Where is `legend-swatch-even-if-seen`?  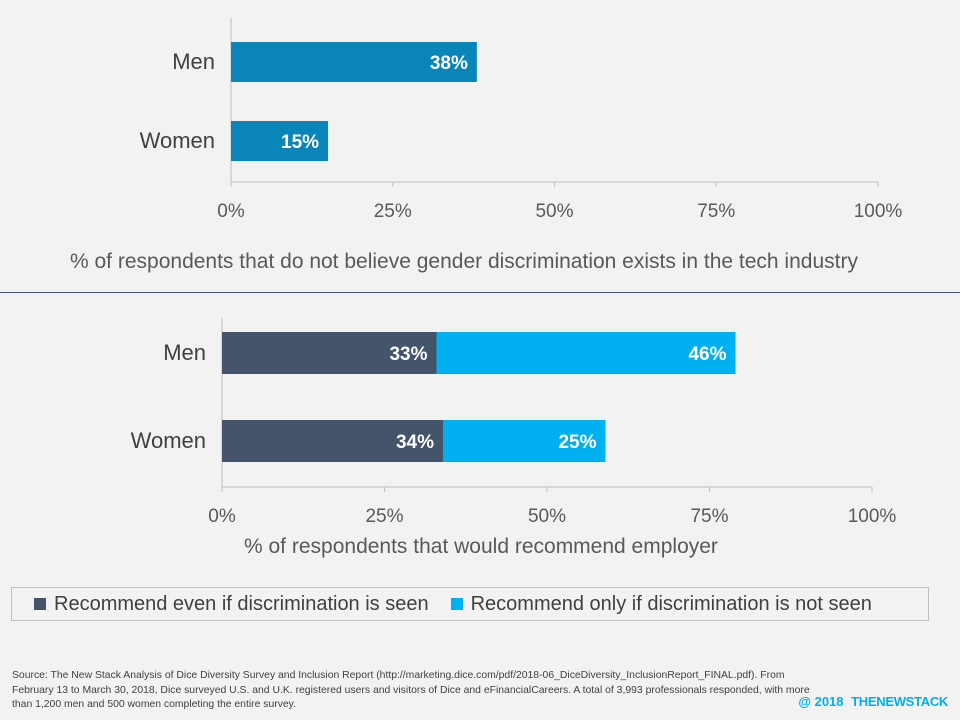 legend-swatch-even-if-seen is located at coordinates (40, 604).